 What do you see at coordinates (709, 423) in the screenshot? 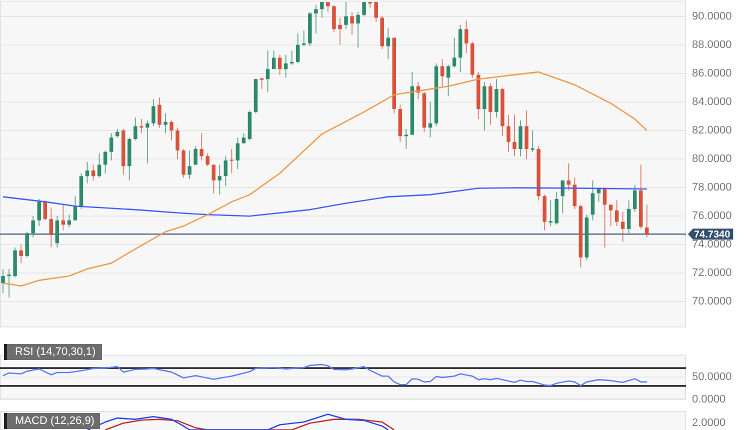
I see `text: 2.0000` at bounding box center [709, 423].